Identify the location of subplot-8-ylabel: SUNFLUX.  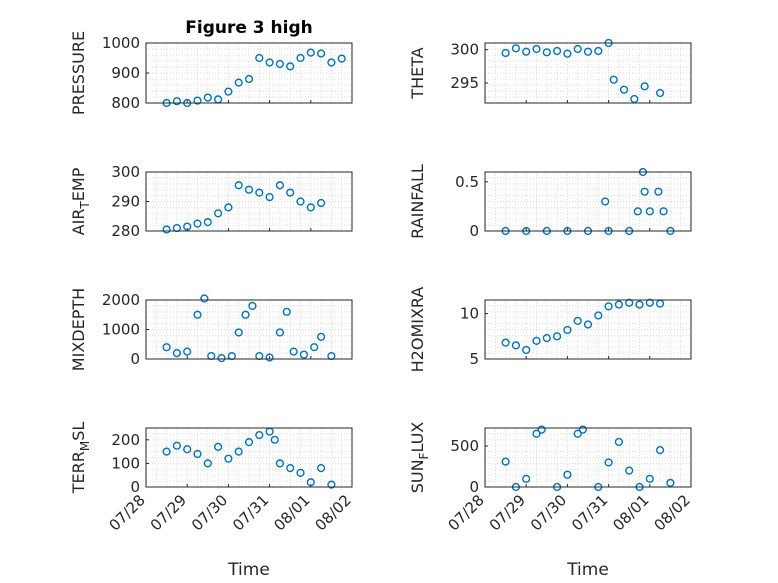
(419, 458).